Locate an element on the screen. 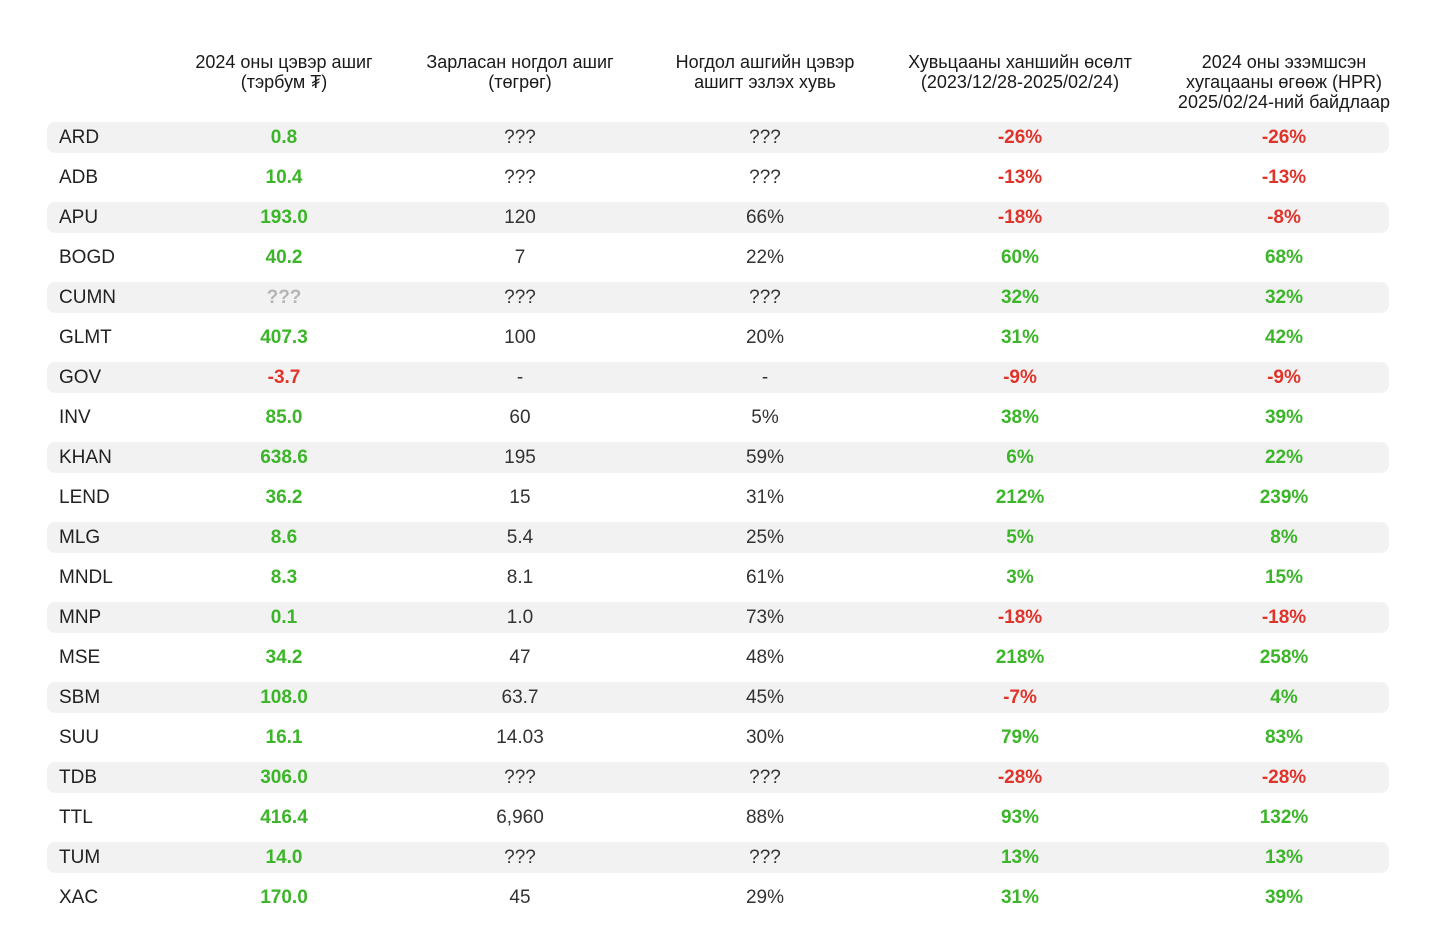 The width and height of the screenshot is (1444, 948). cell-ticker: APU is located at coordinates (79, 217).